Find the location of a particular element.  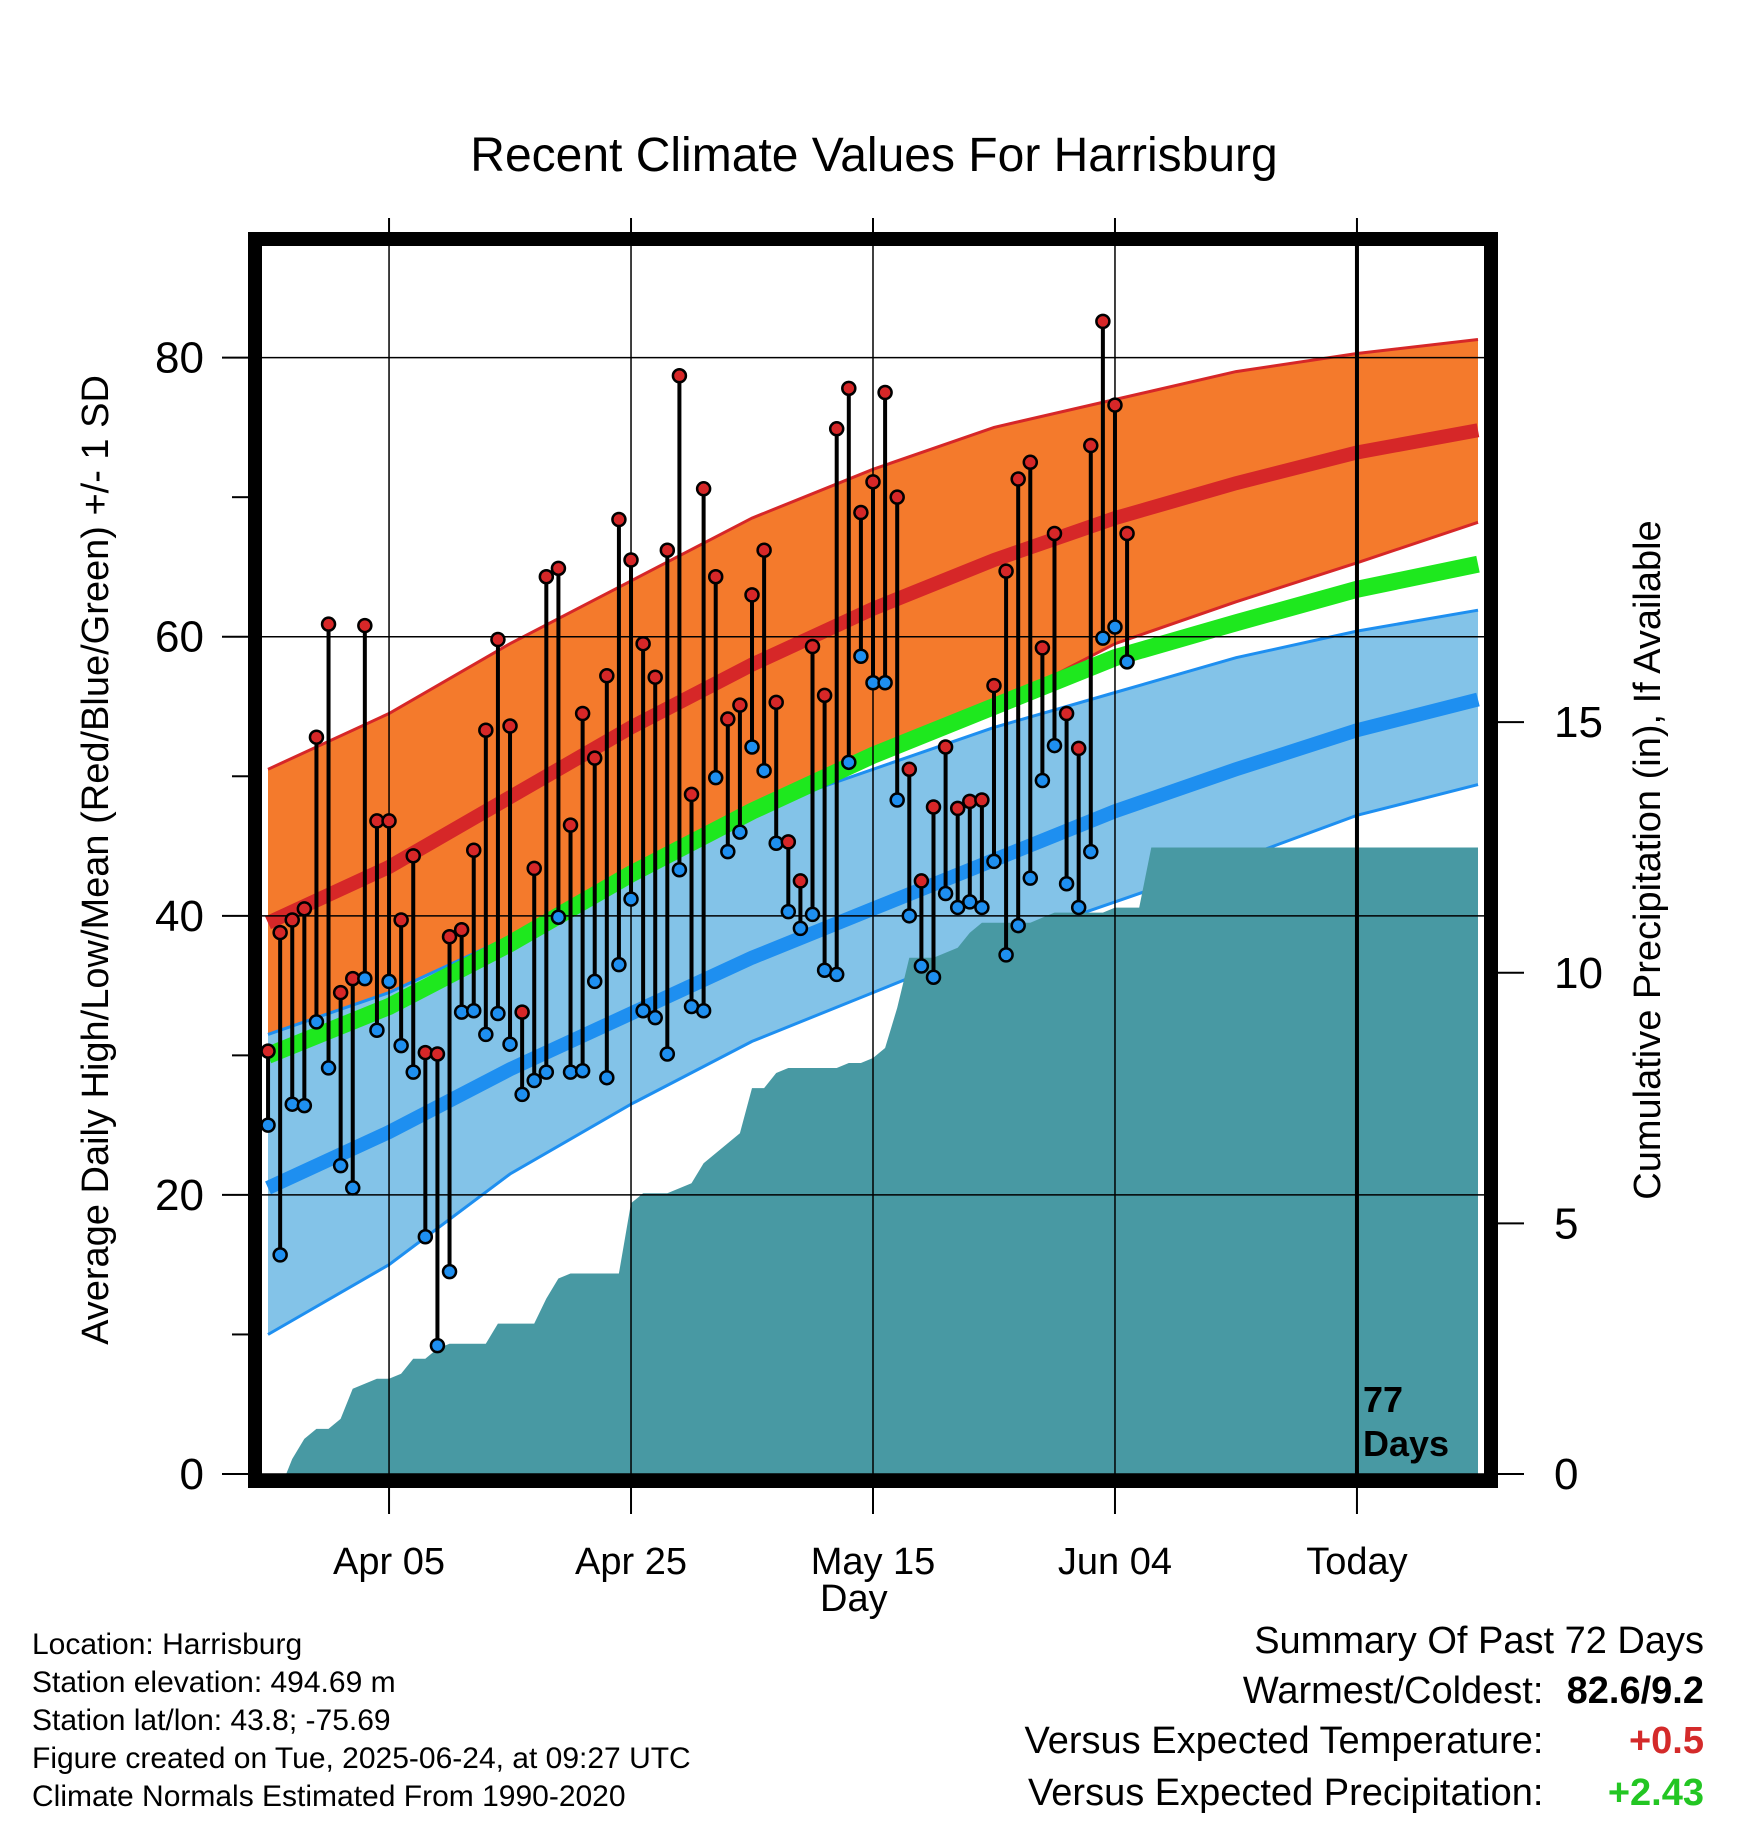

y2-tick-label: 10 is located at coordinates (1578, 973).